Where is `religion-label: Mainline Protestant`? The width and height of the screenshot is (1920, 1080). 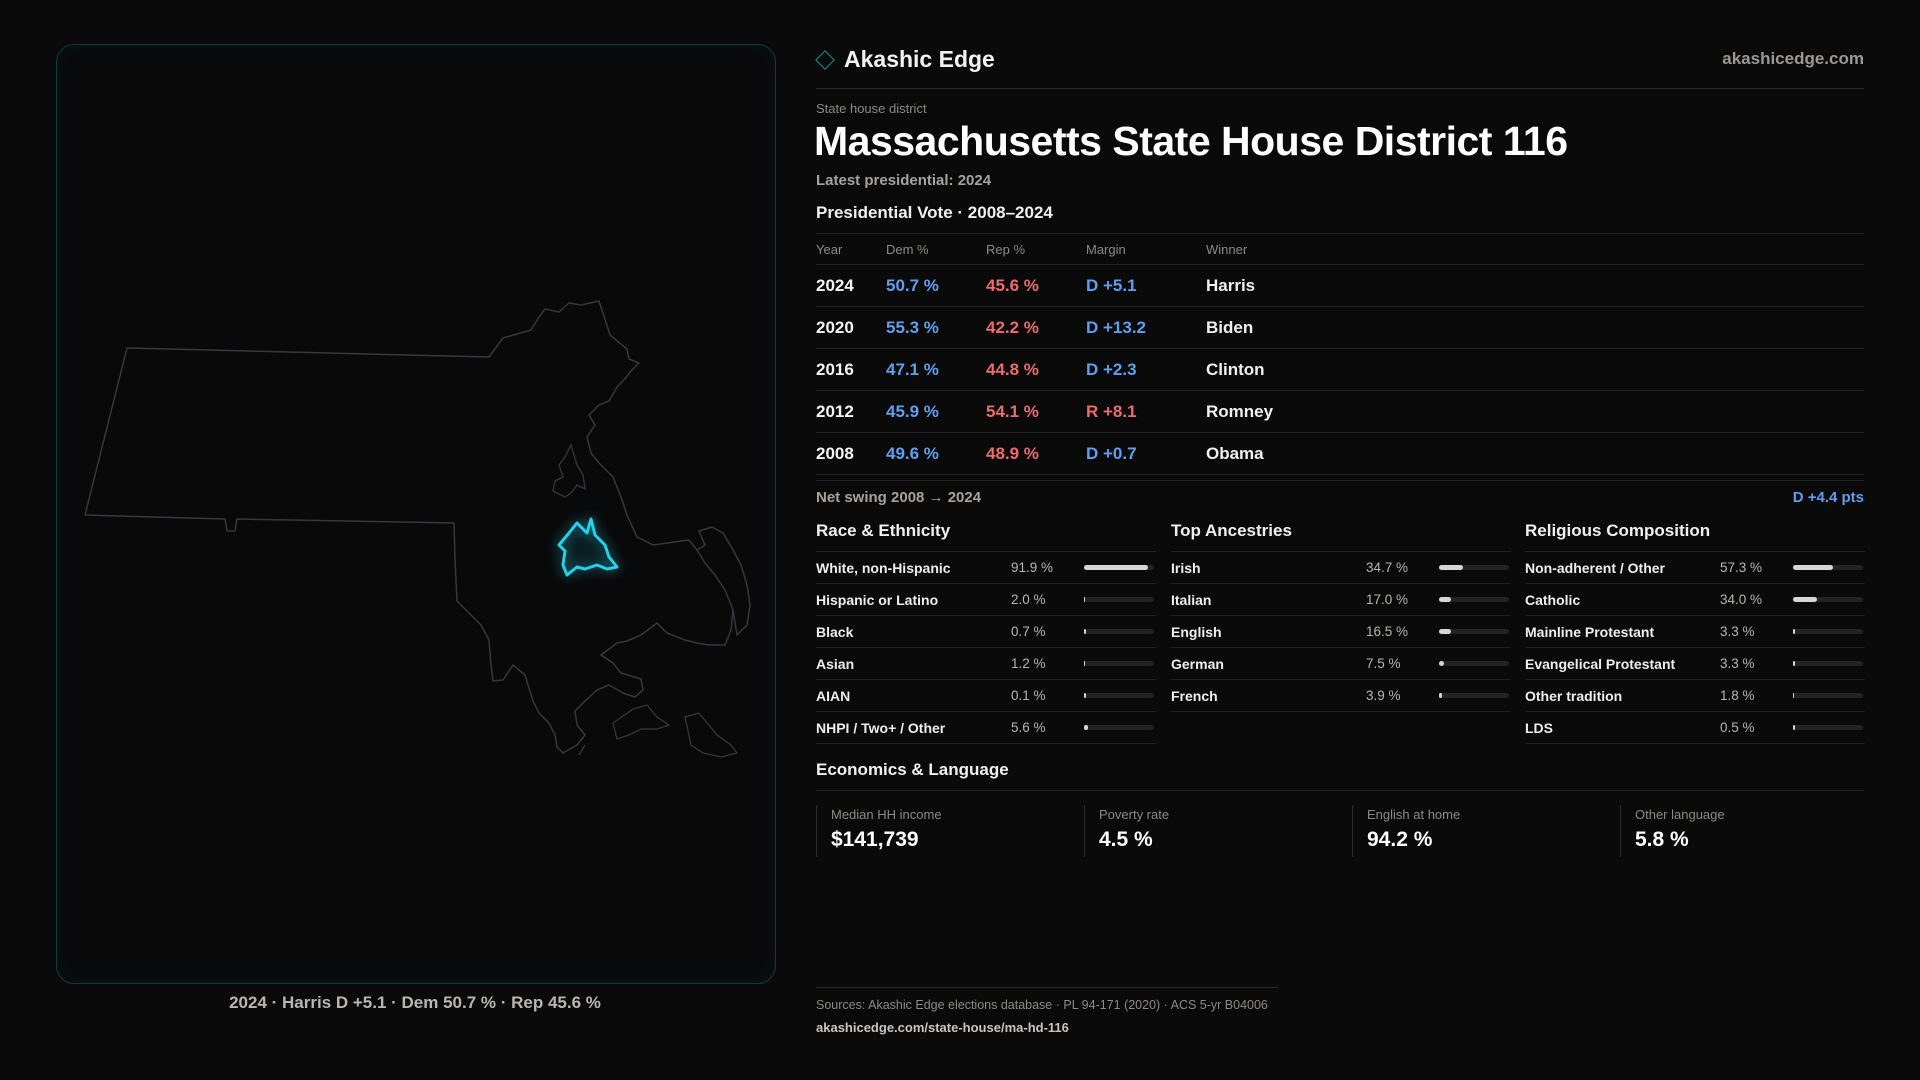 religion-label: Mainline Protestant is located at coordinates (1590, 631).